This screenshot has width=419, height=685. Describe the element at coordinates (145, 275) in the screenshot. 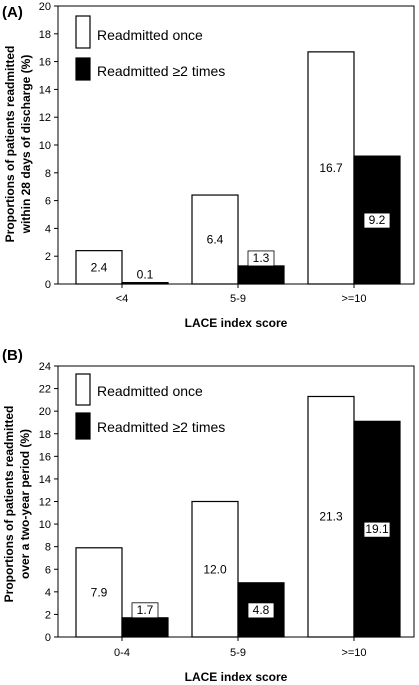

I see `data-label: 0.1` at that location.